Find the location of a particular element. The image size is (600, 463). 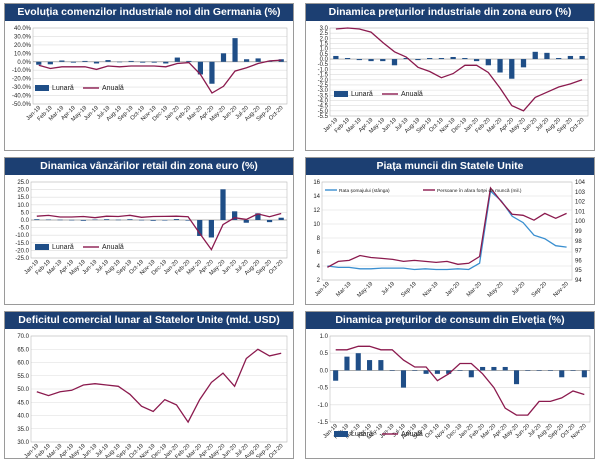

x-tick-label: May-19 is located at coordinates (365, 290).